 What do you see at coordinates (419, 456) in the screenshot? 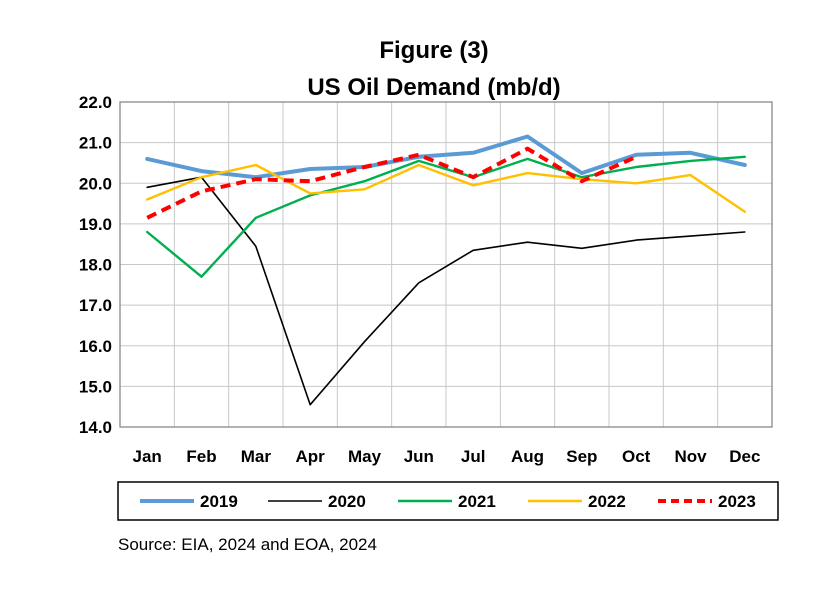
I see `x-tick-label: Jun` at bounding box center [419, 456].